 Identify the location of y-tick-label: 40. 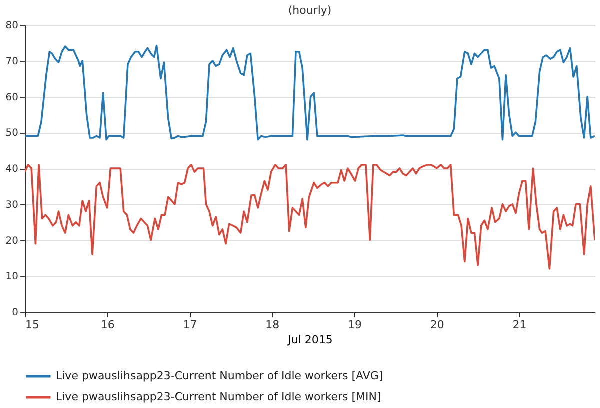
(12, 169).